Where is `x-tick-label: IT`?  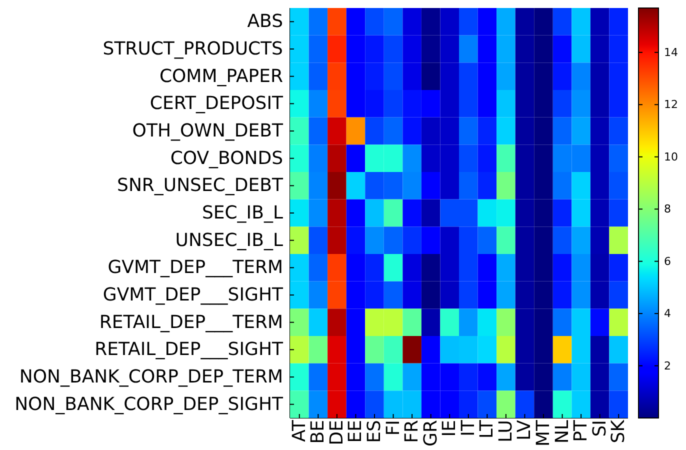
x-tick-label: IT is located at coordinates (468, 427).